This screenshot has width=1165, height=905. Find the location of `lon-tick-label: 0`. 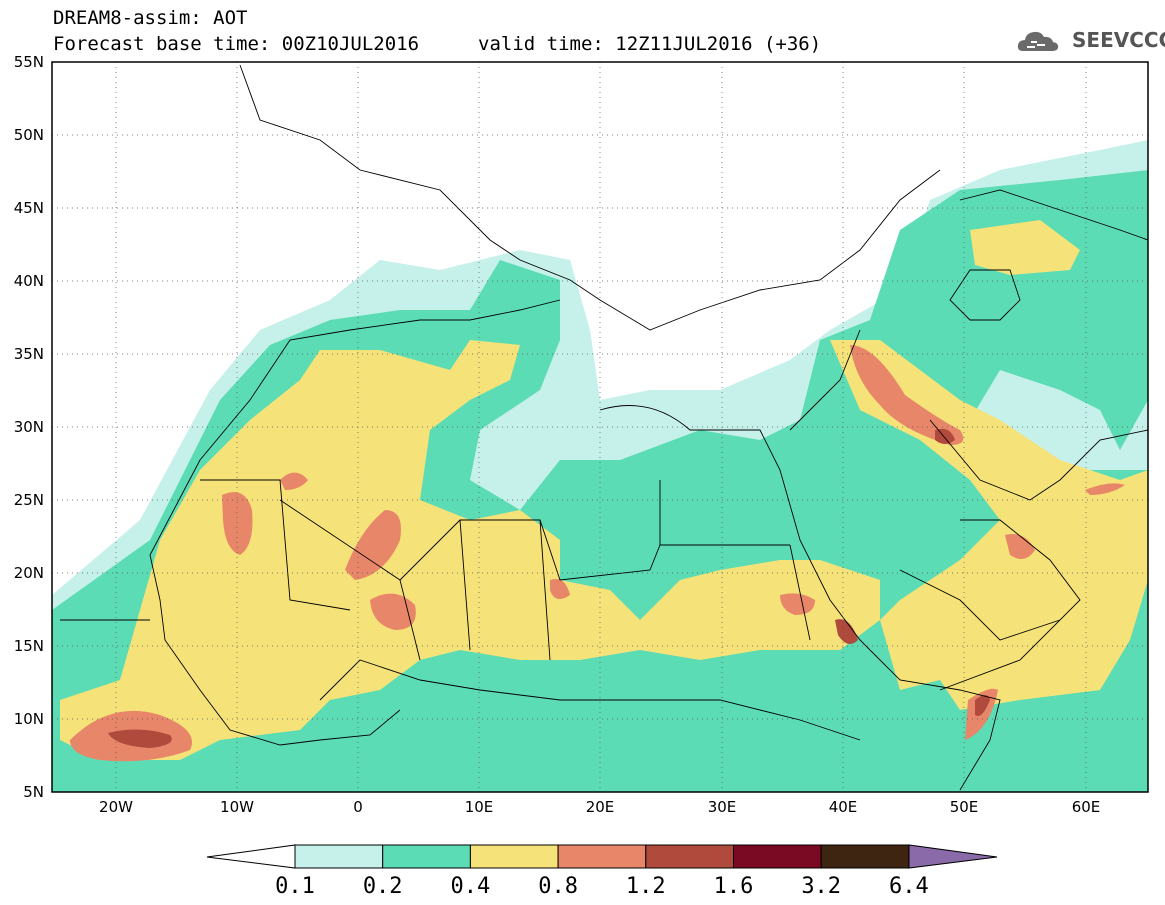

lon-tick-label: 0 is located at coordinates (358, 807).